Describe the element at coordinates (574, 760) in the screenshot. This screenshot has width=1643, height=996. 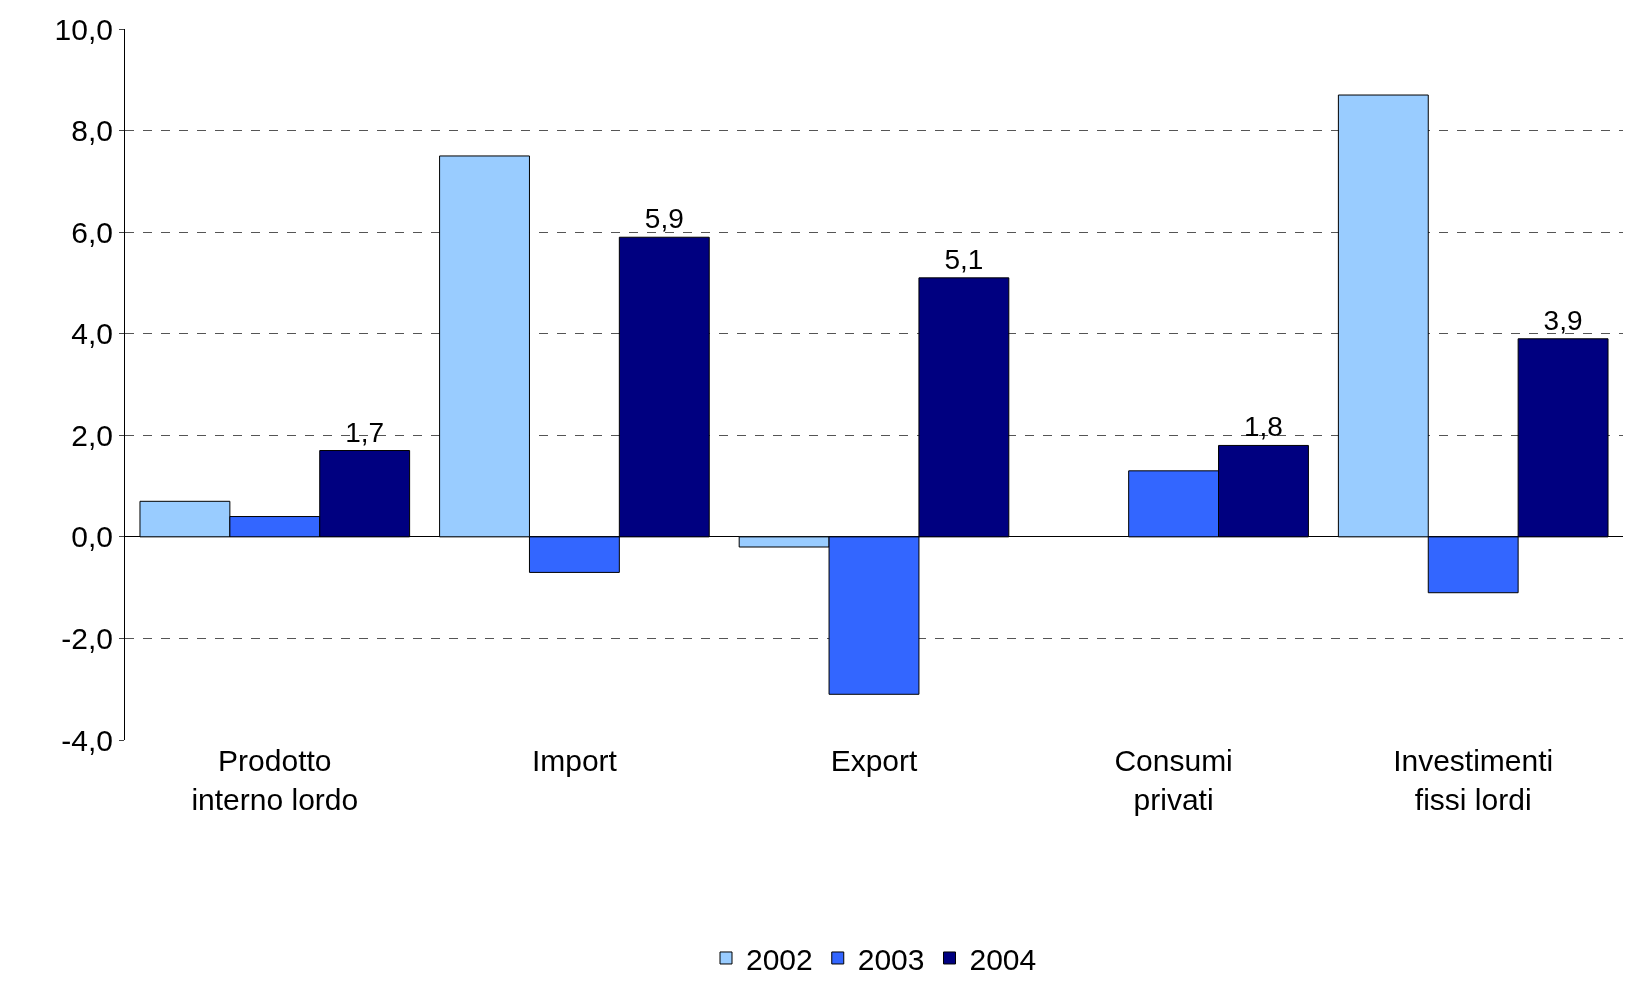
I see `x-tick-label: Import` at that location.